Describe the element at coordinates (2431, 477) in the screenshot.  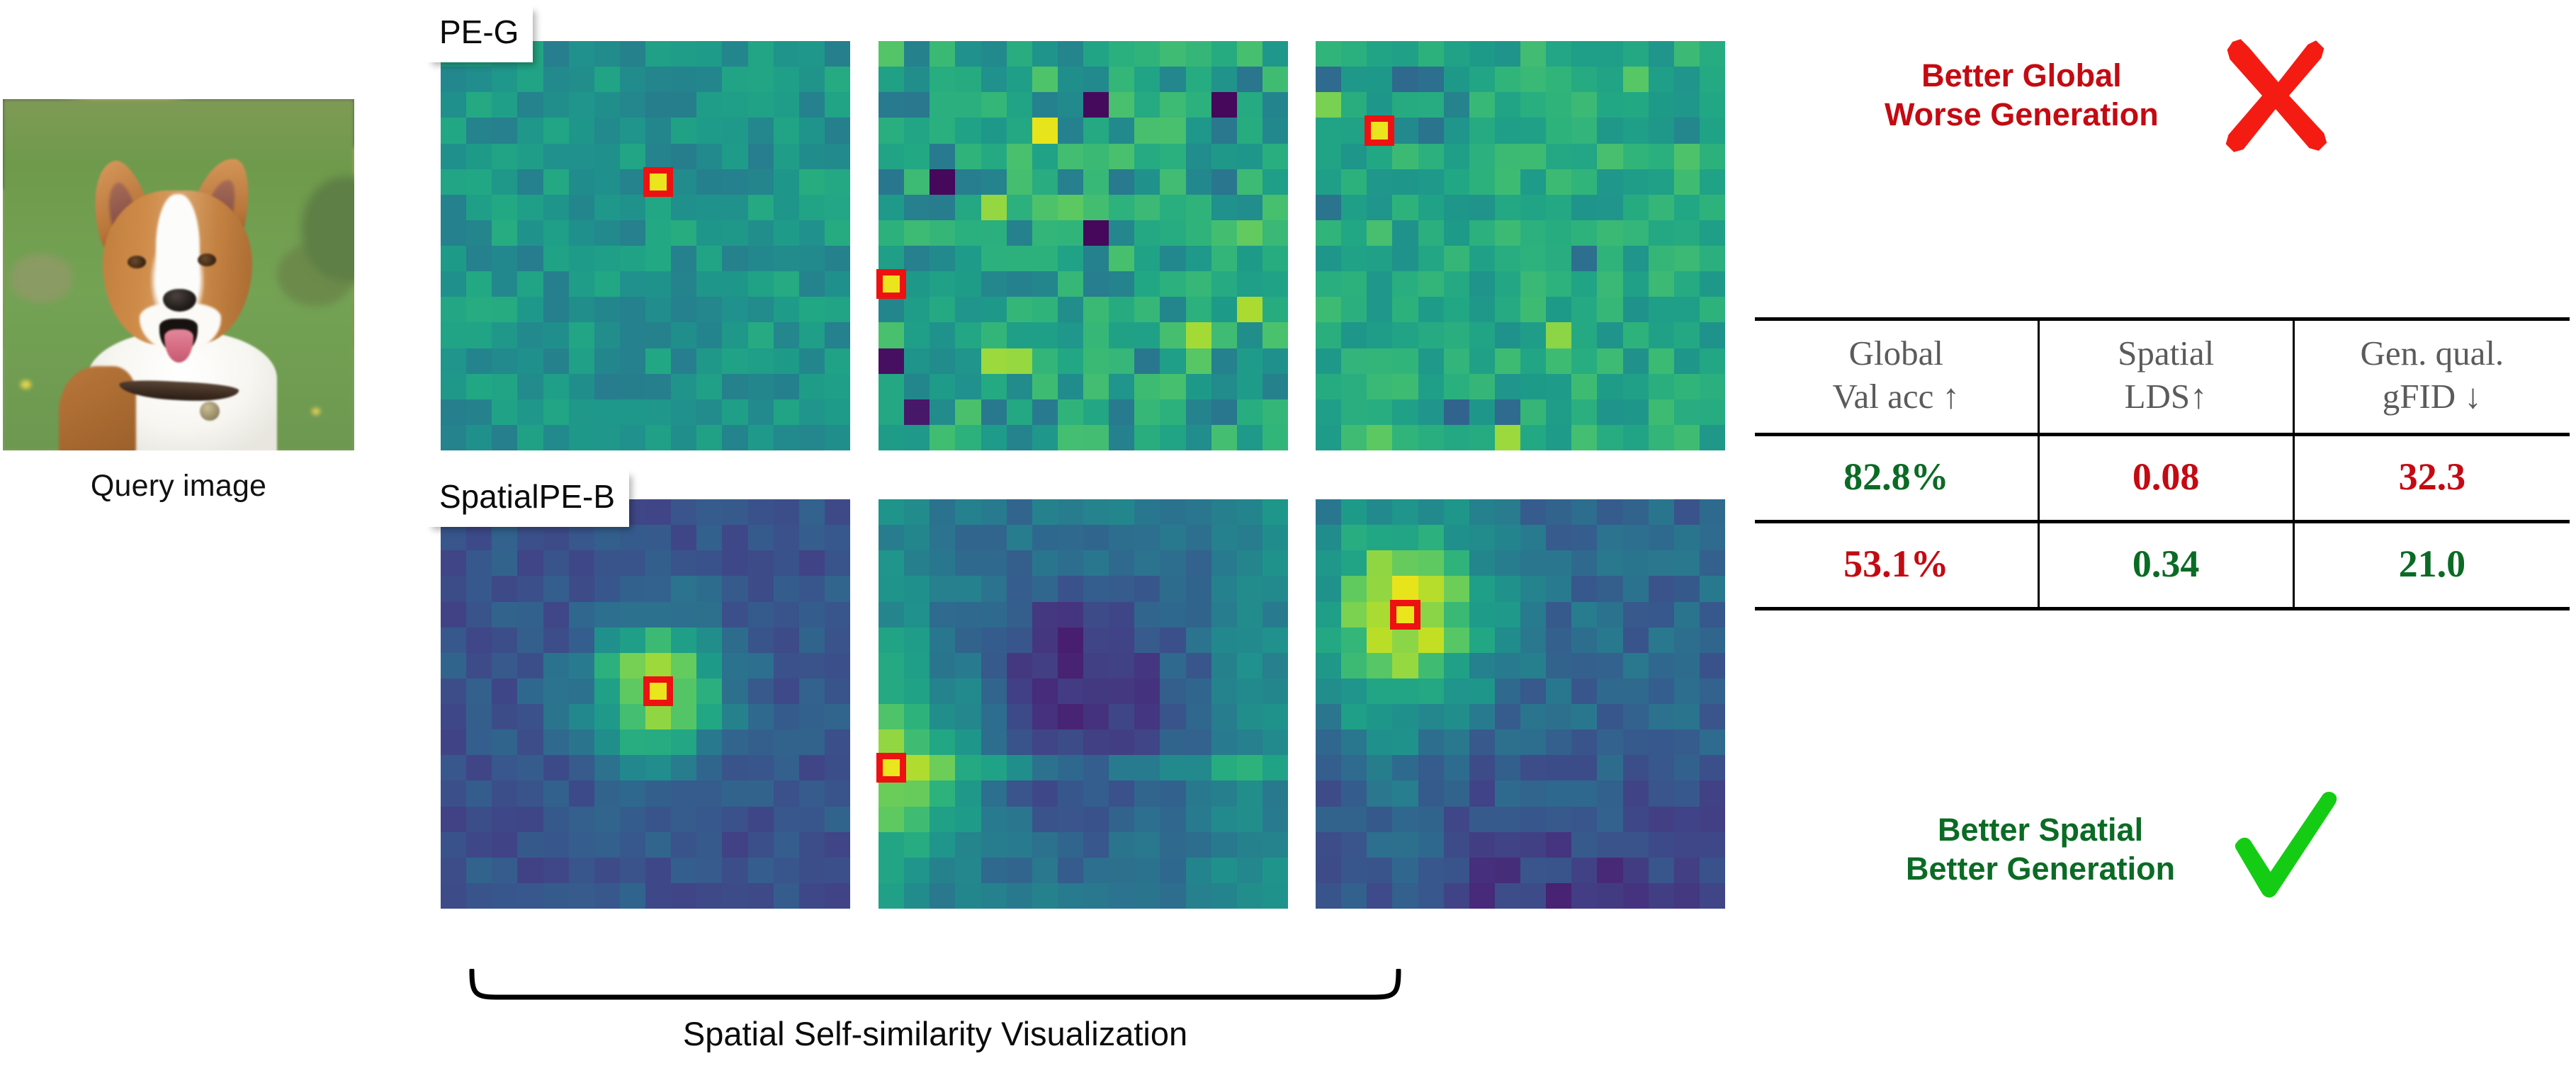
I see `cell-gfid-pe-g: 32.3` at that location.